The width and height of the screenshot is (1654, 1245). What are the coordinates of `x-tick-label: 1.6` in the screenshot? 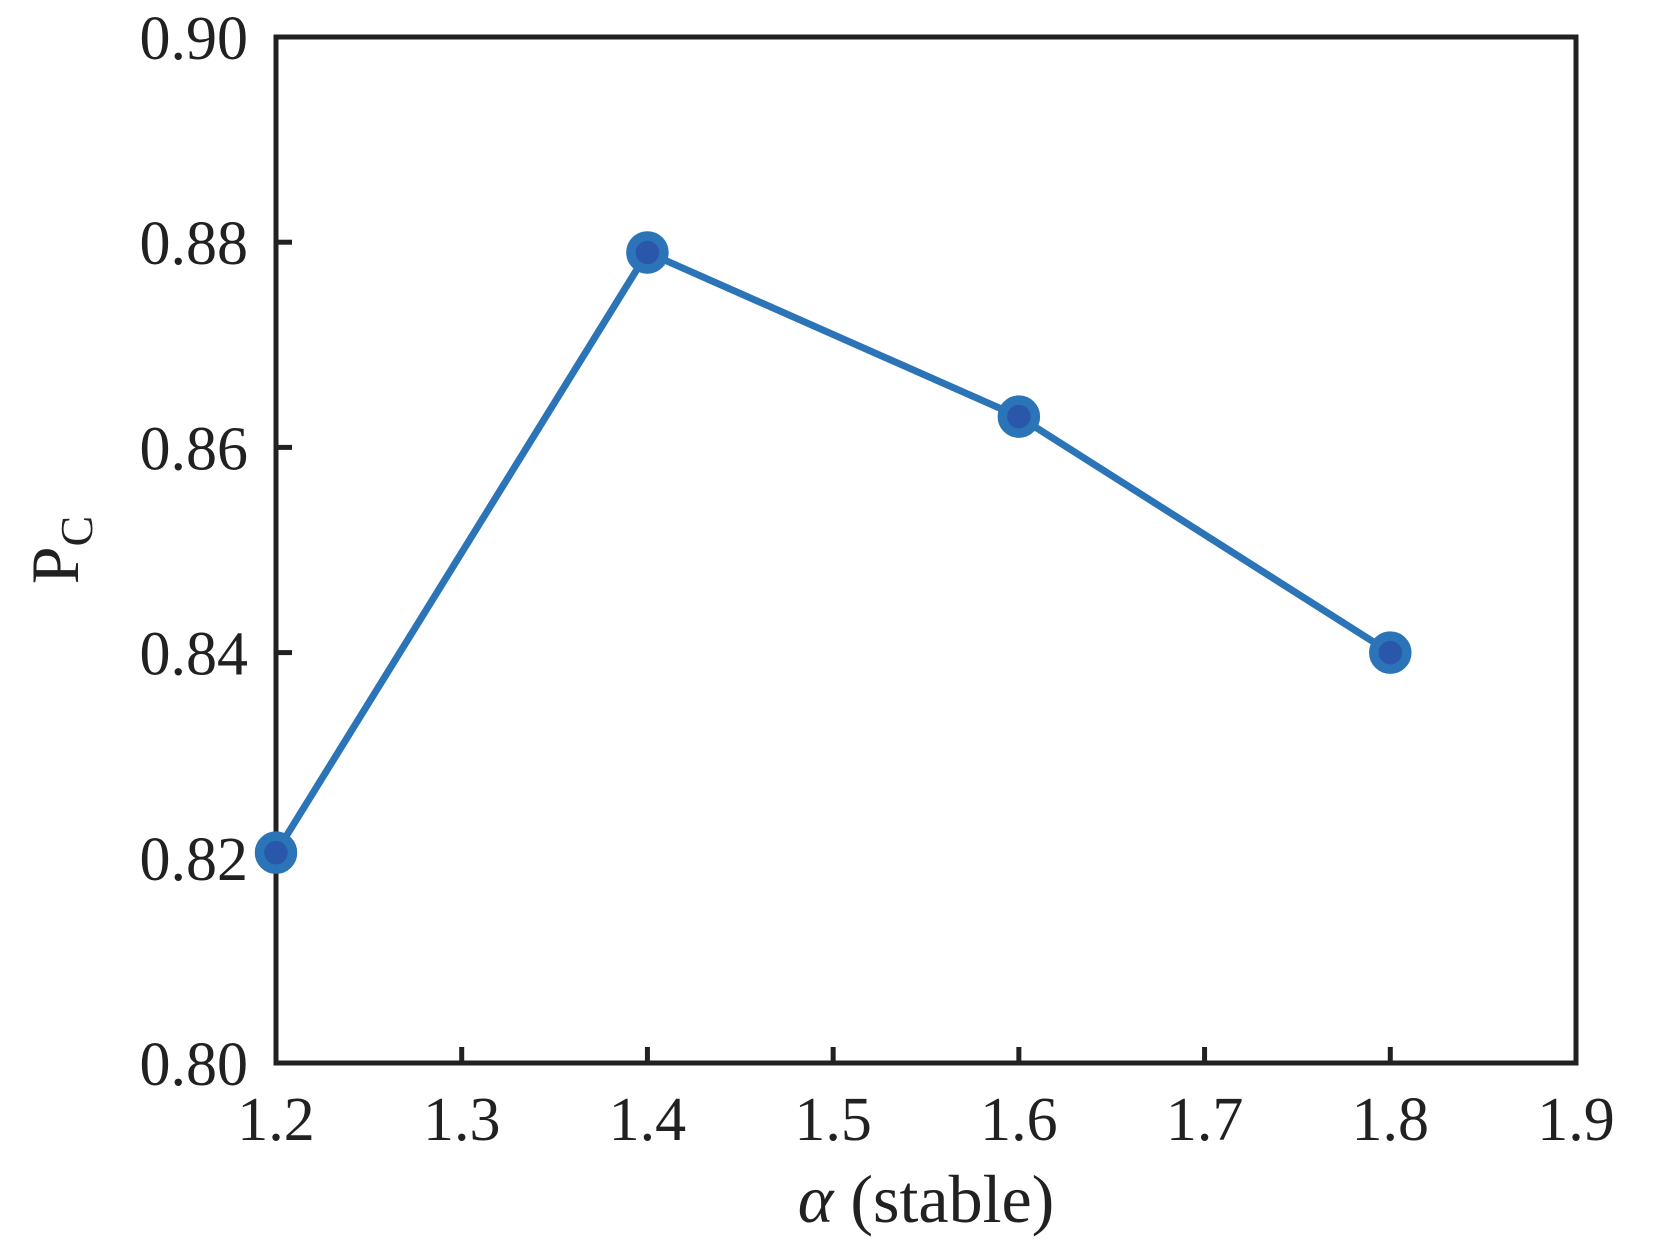 It's located at (1019, 1120).